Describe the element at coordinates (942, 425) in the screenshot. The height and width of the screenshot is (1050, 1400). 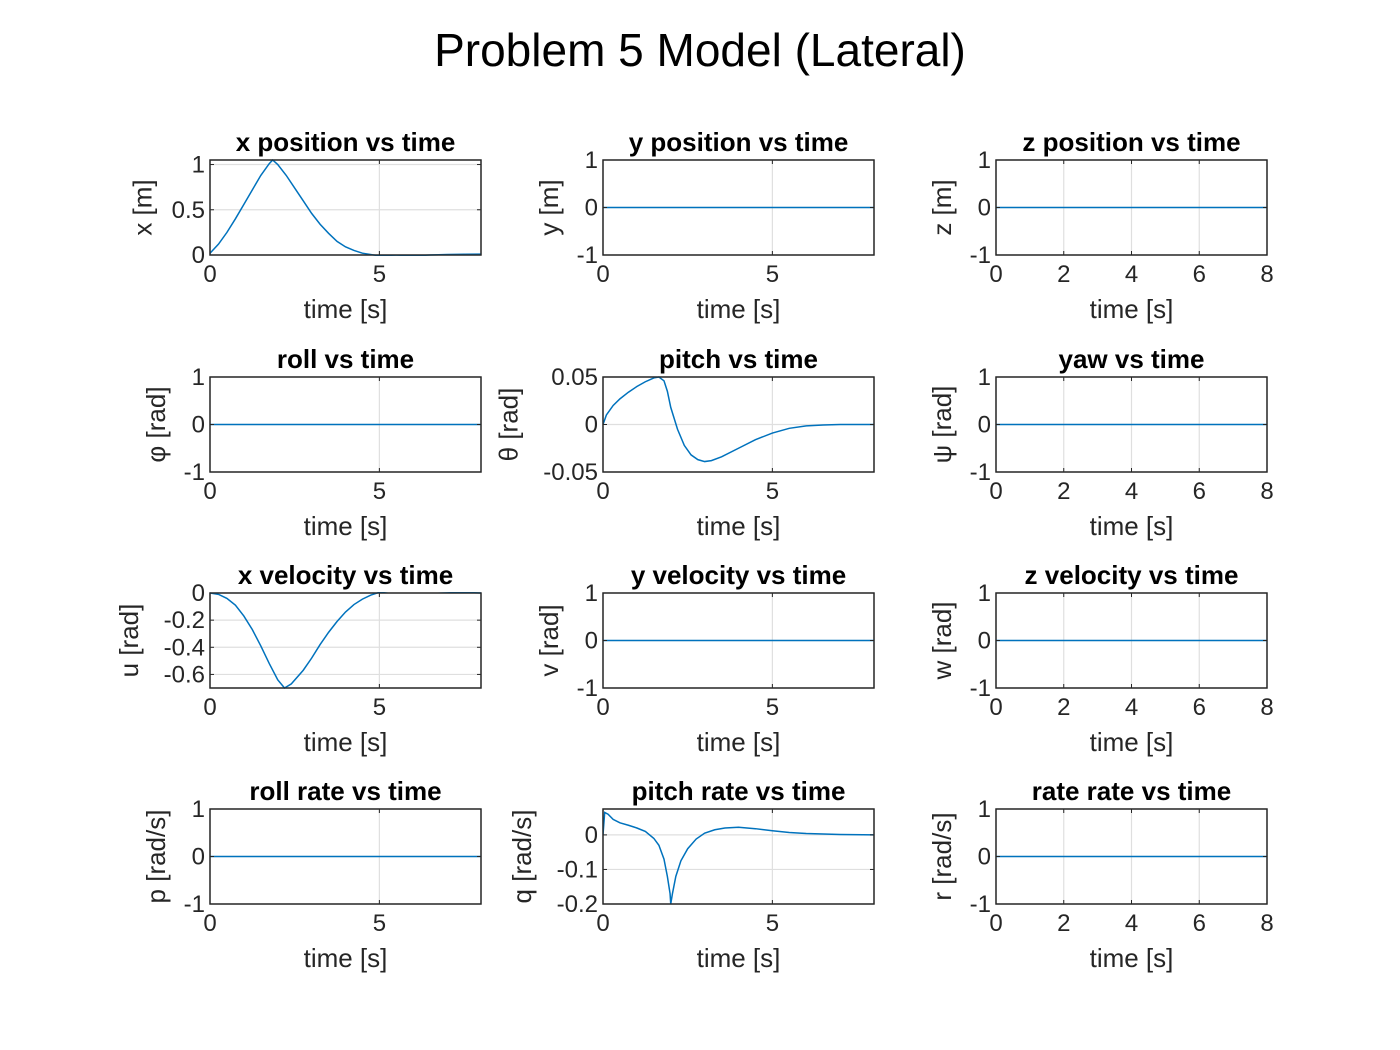
I see `y-axis-label: ψ [rad]` at that location.